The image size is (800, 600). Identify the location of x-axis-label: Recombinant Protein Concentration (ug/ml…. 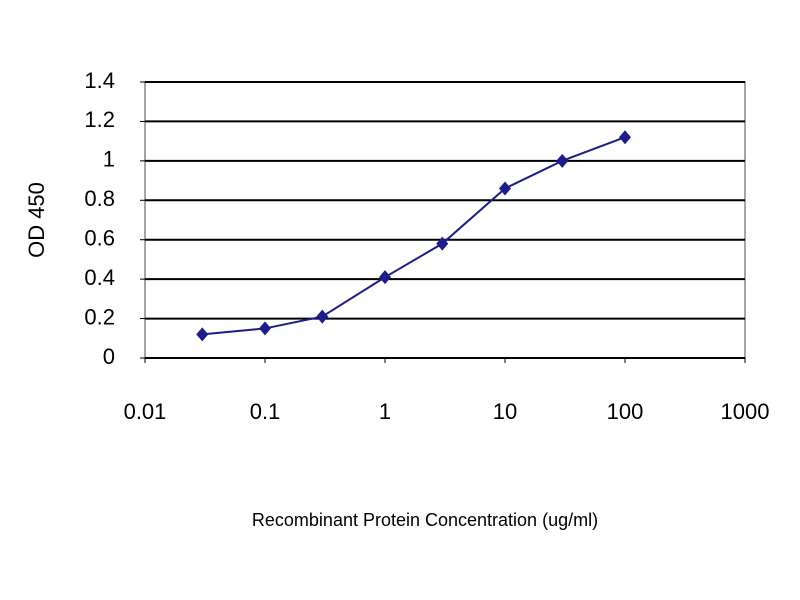
(425, 520).